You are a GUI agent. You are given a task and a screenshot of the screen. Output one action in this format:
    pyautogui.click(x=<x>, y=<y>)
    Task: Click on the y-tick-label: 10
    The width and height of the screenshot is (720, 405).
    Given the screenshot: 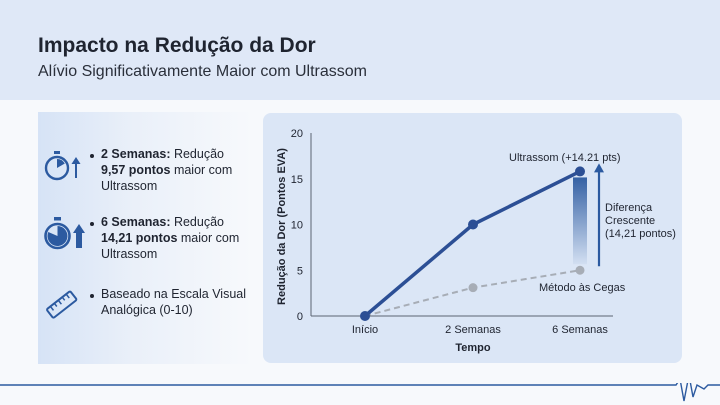 What is the action you would take?
    pyautogui.click(x=297, y=226)
    